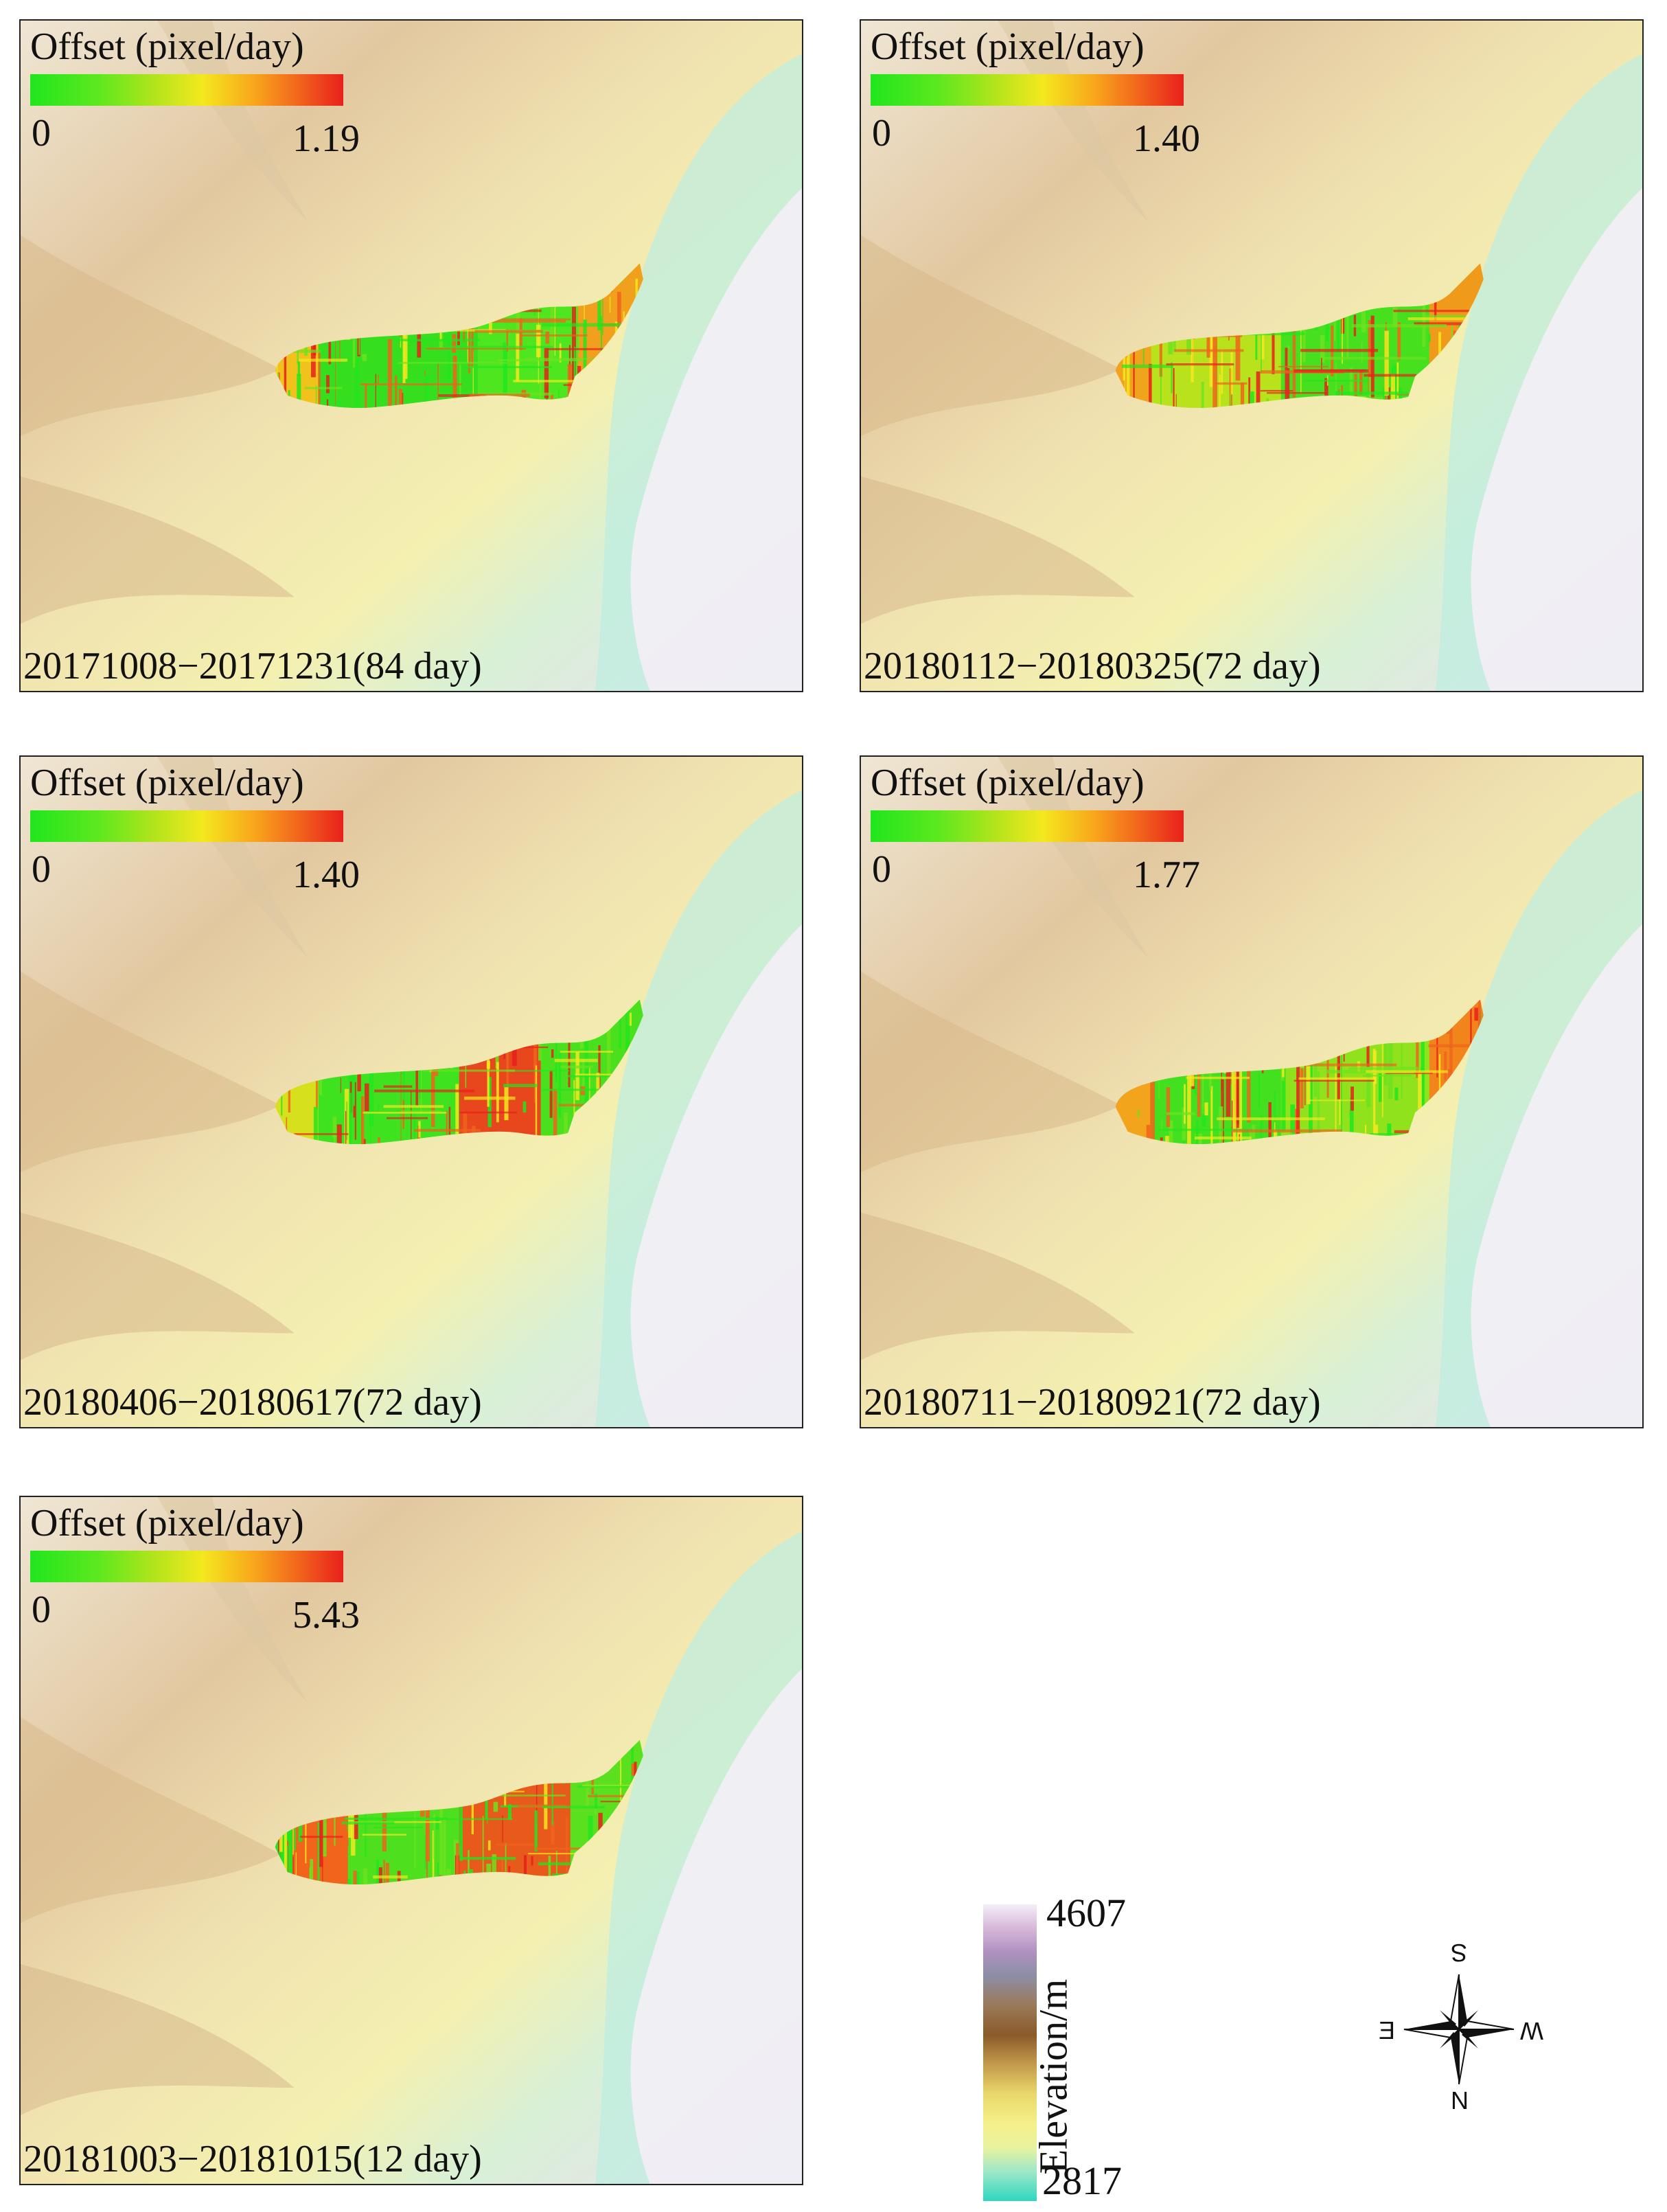  What do you see at coordinates (326, 1615) in the screenshot?
I see `legend-max: 5.43` at bounding box center [326, 1615].